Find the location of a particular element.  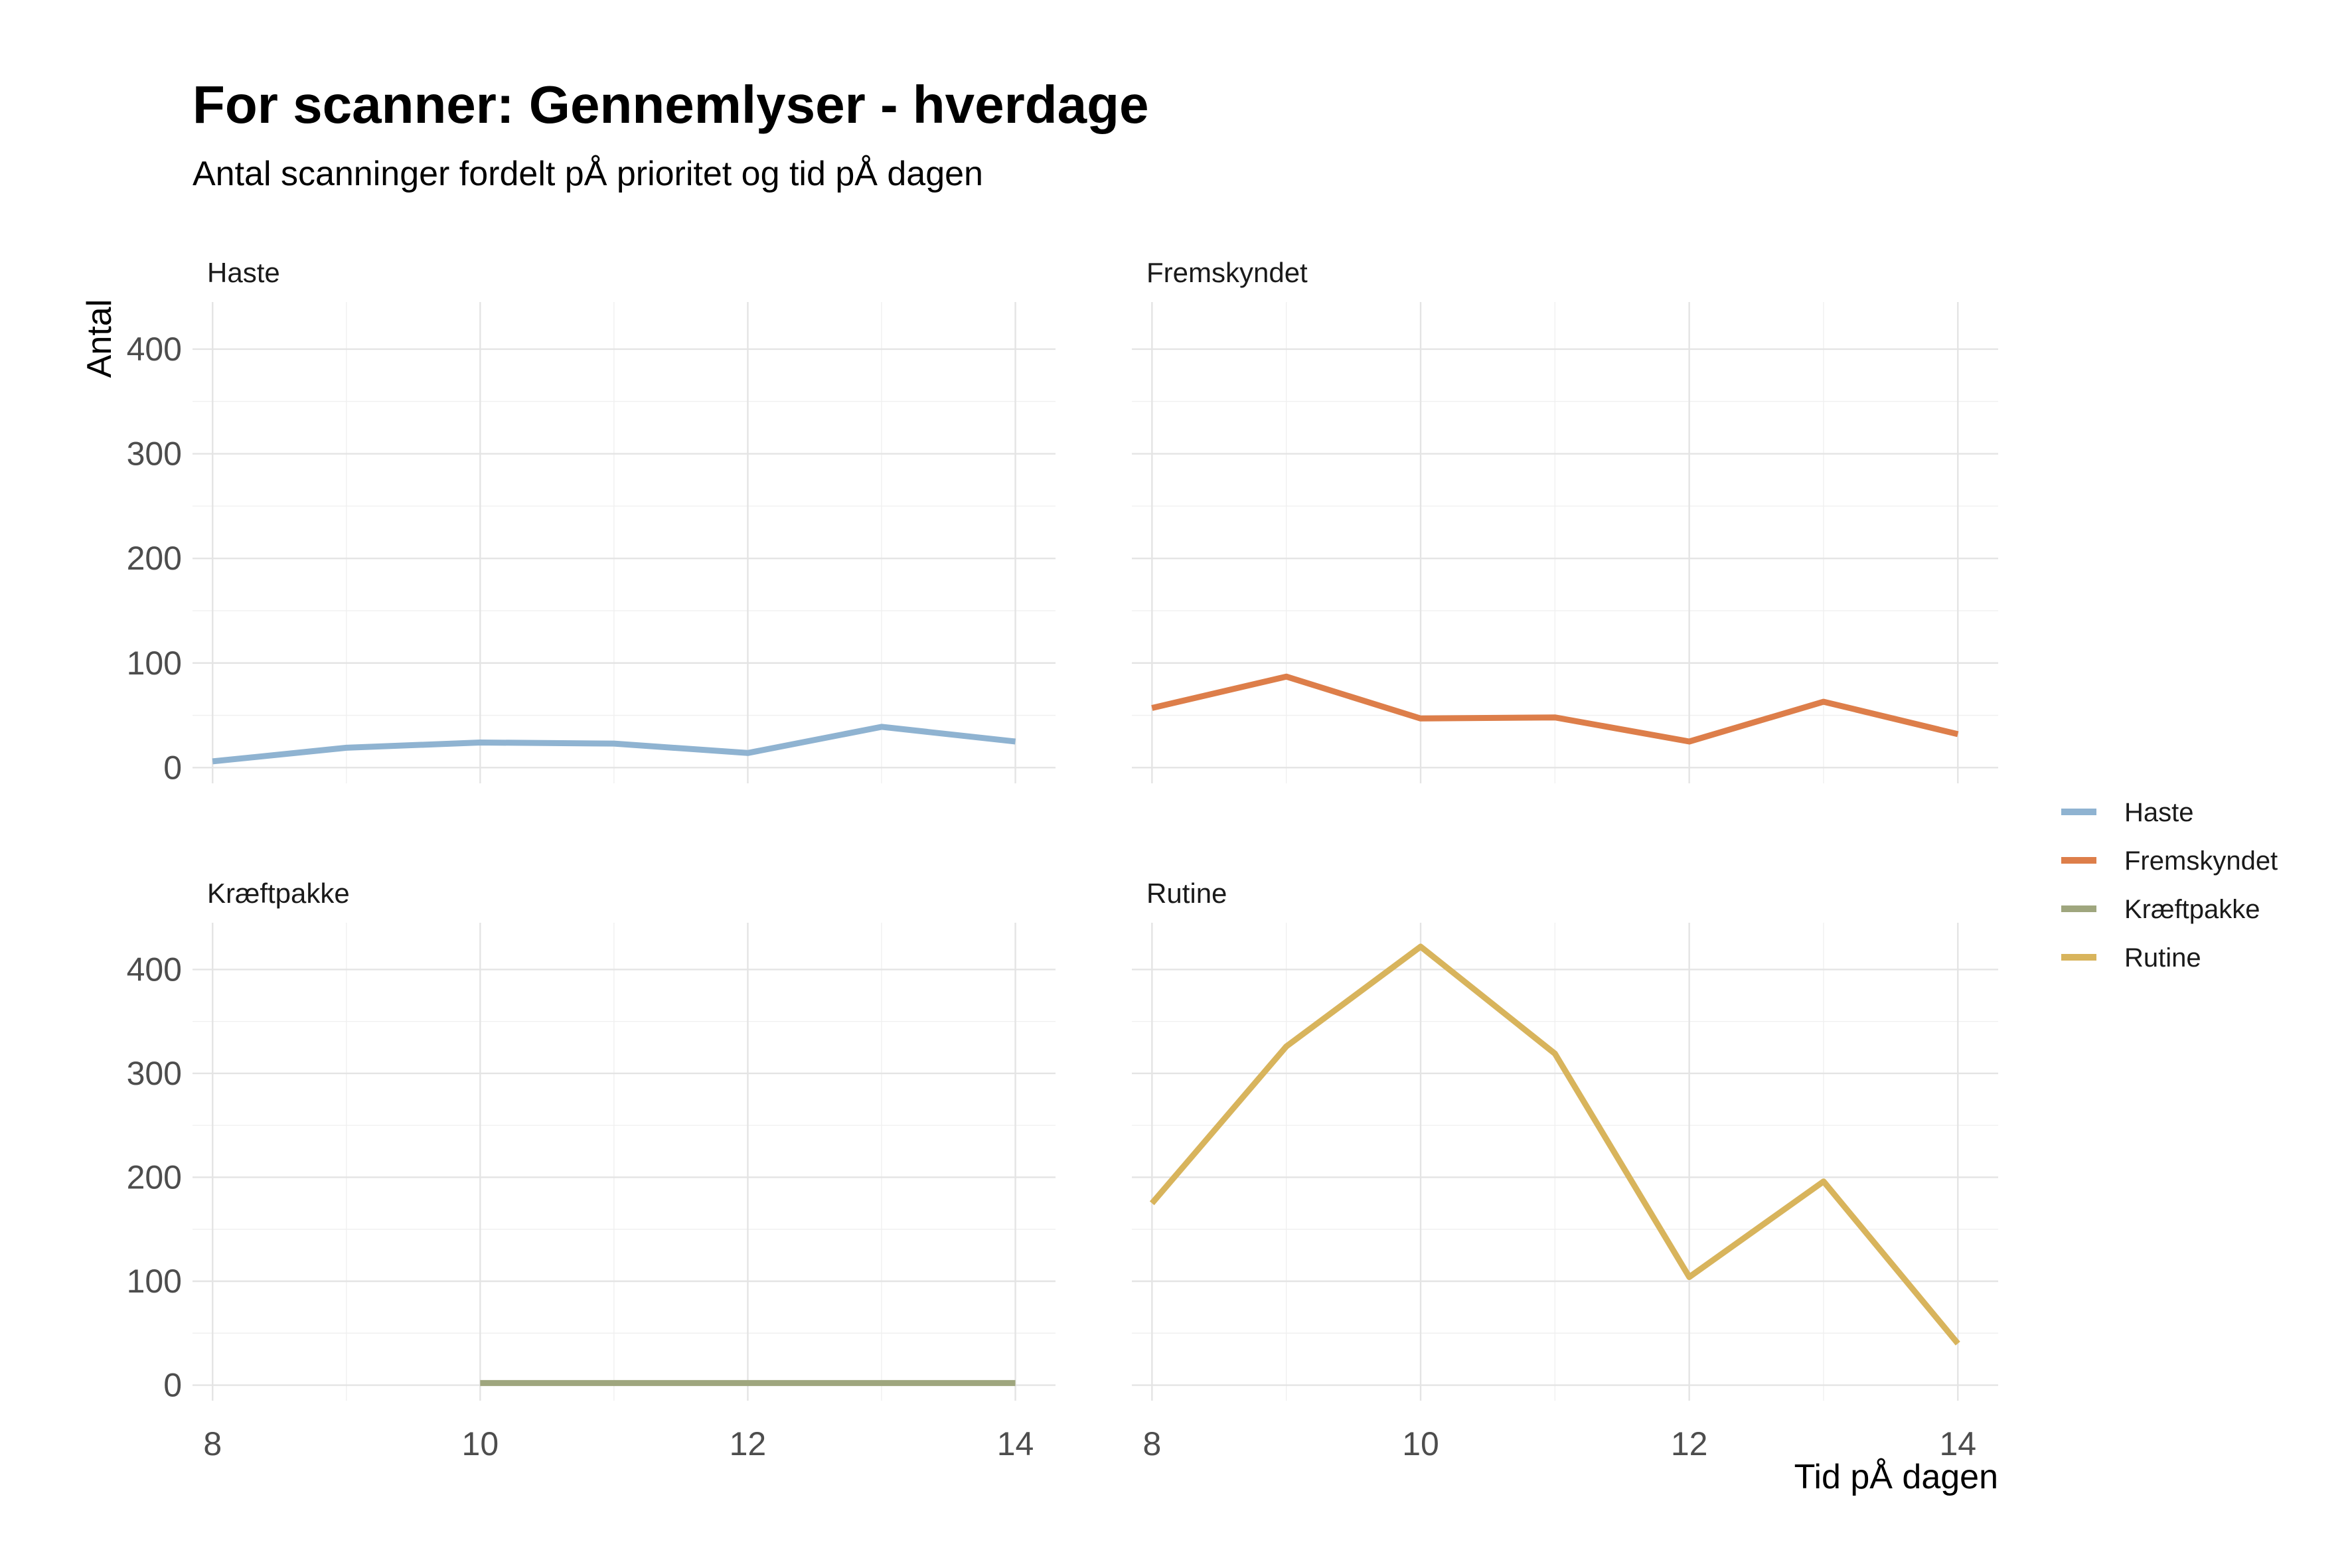

panel-haste: Haste 0 100 200 300 400 is located at coordinates (591, 521).